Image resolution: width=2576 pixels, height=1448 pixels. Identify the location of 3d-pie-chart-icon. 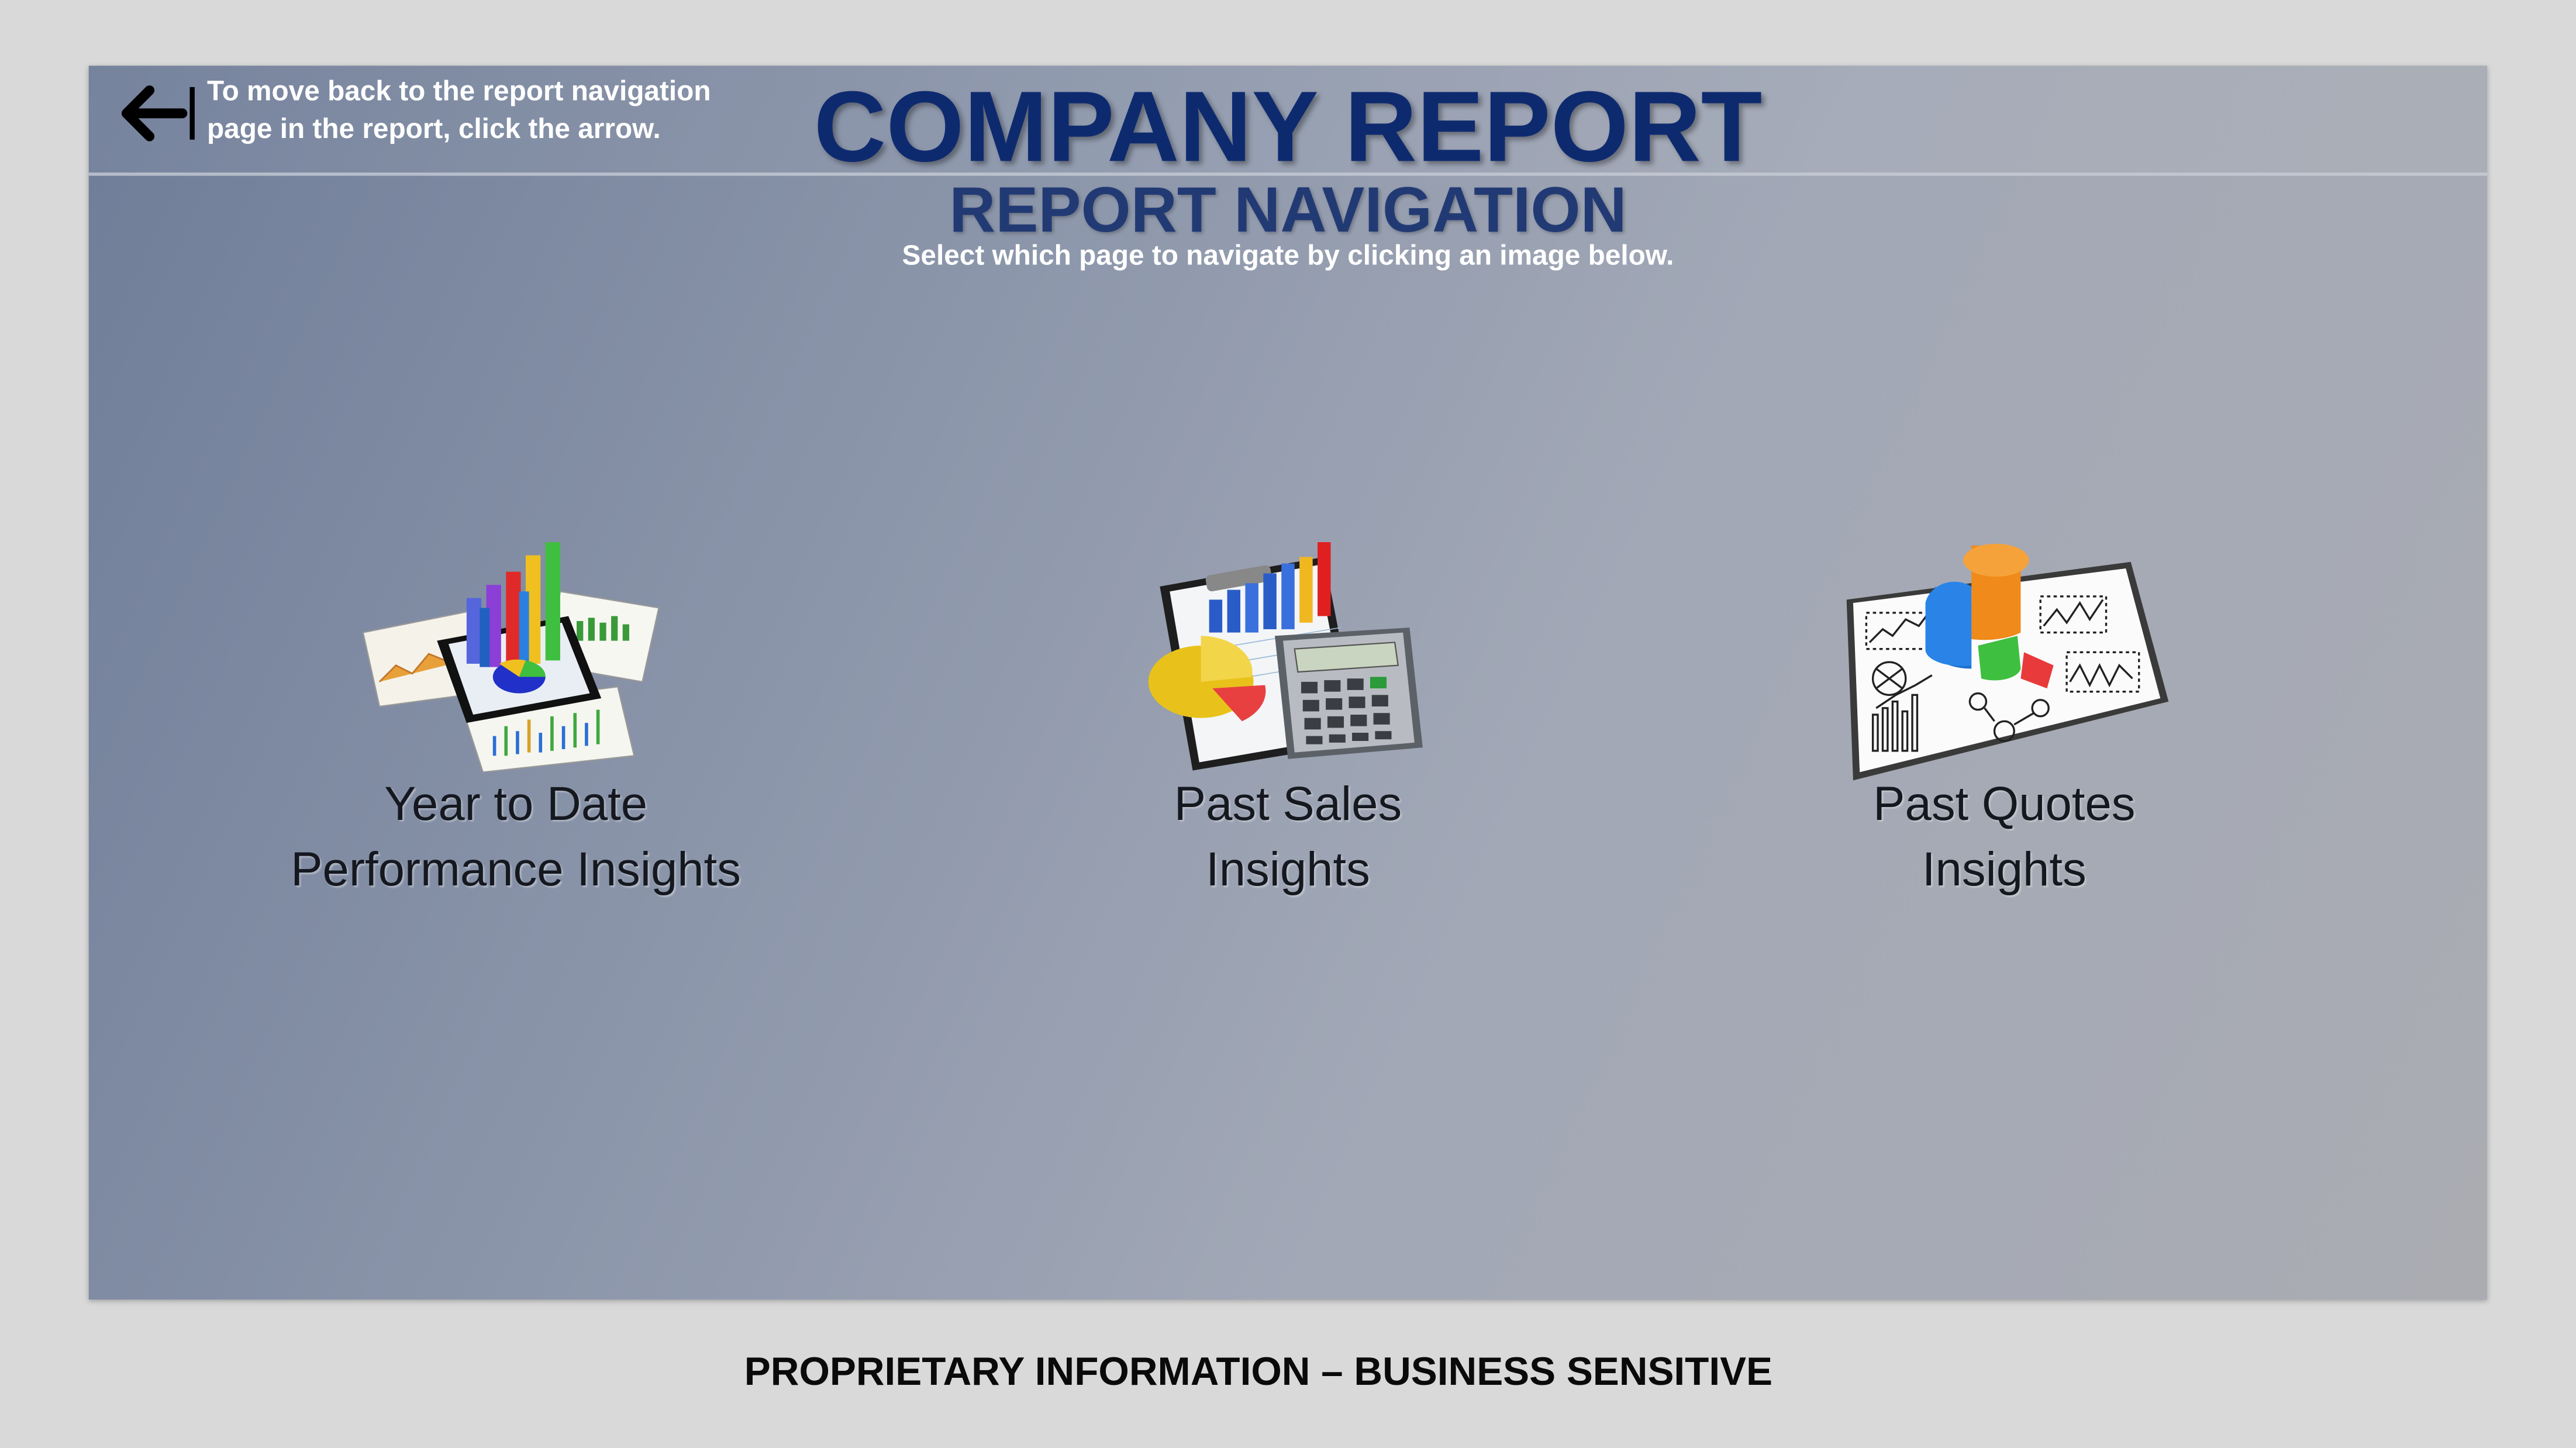
(2008, 662).